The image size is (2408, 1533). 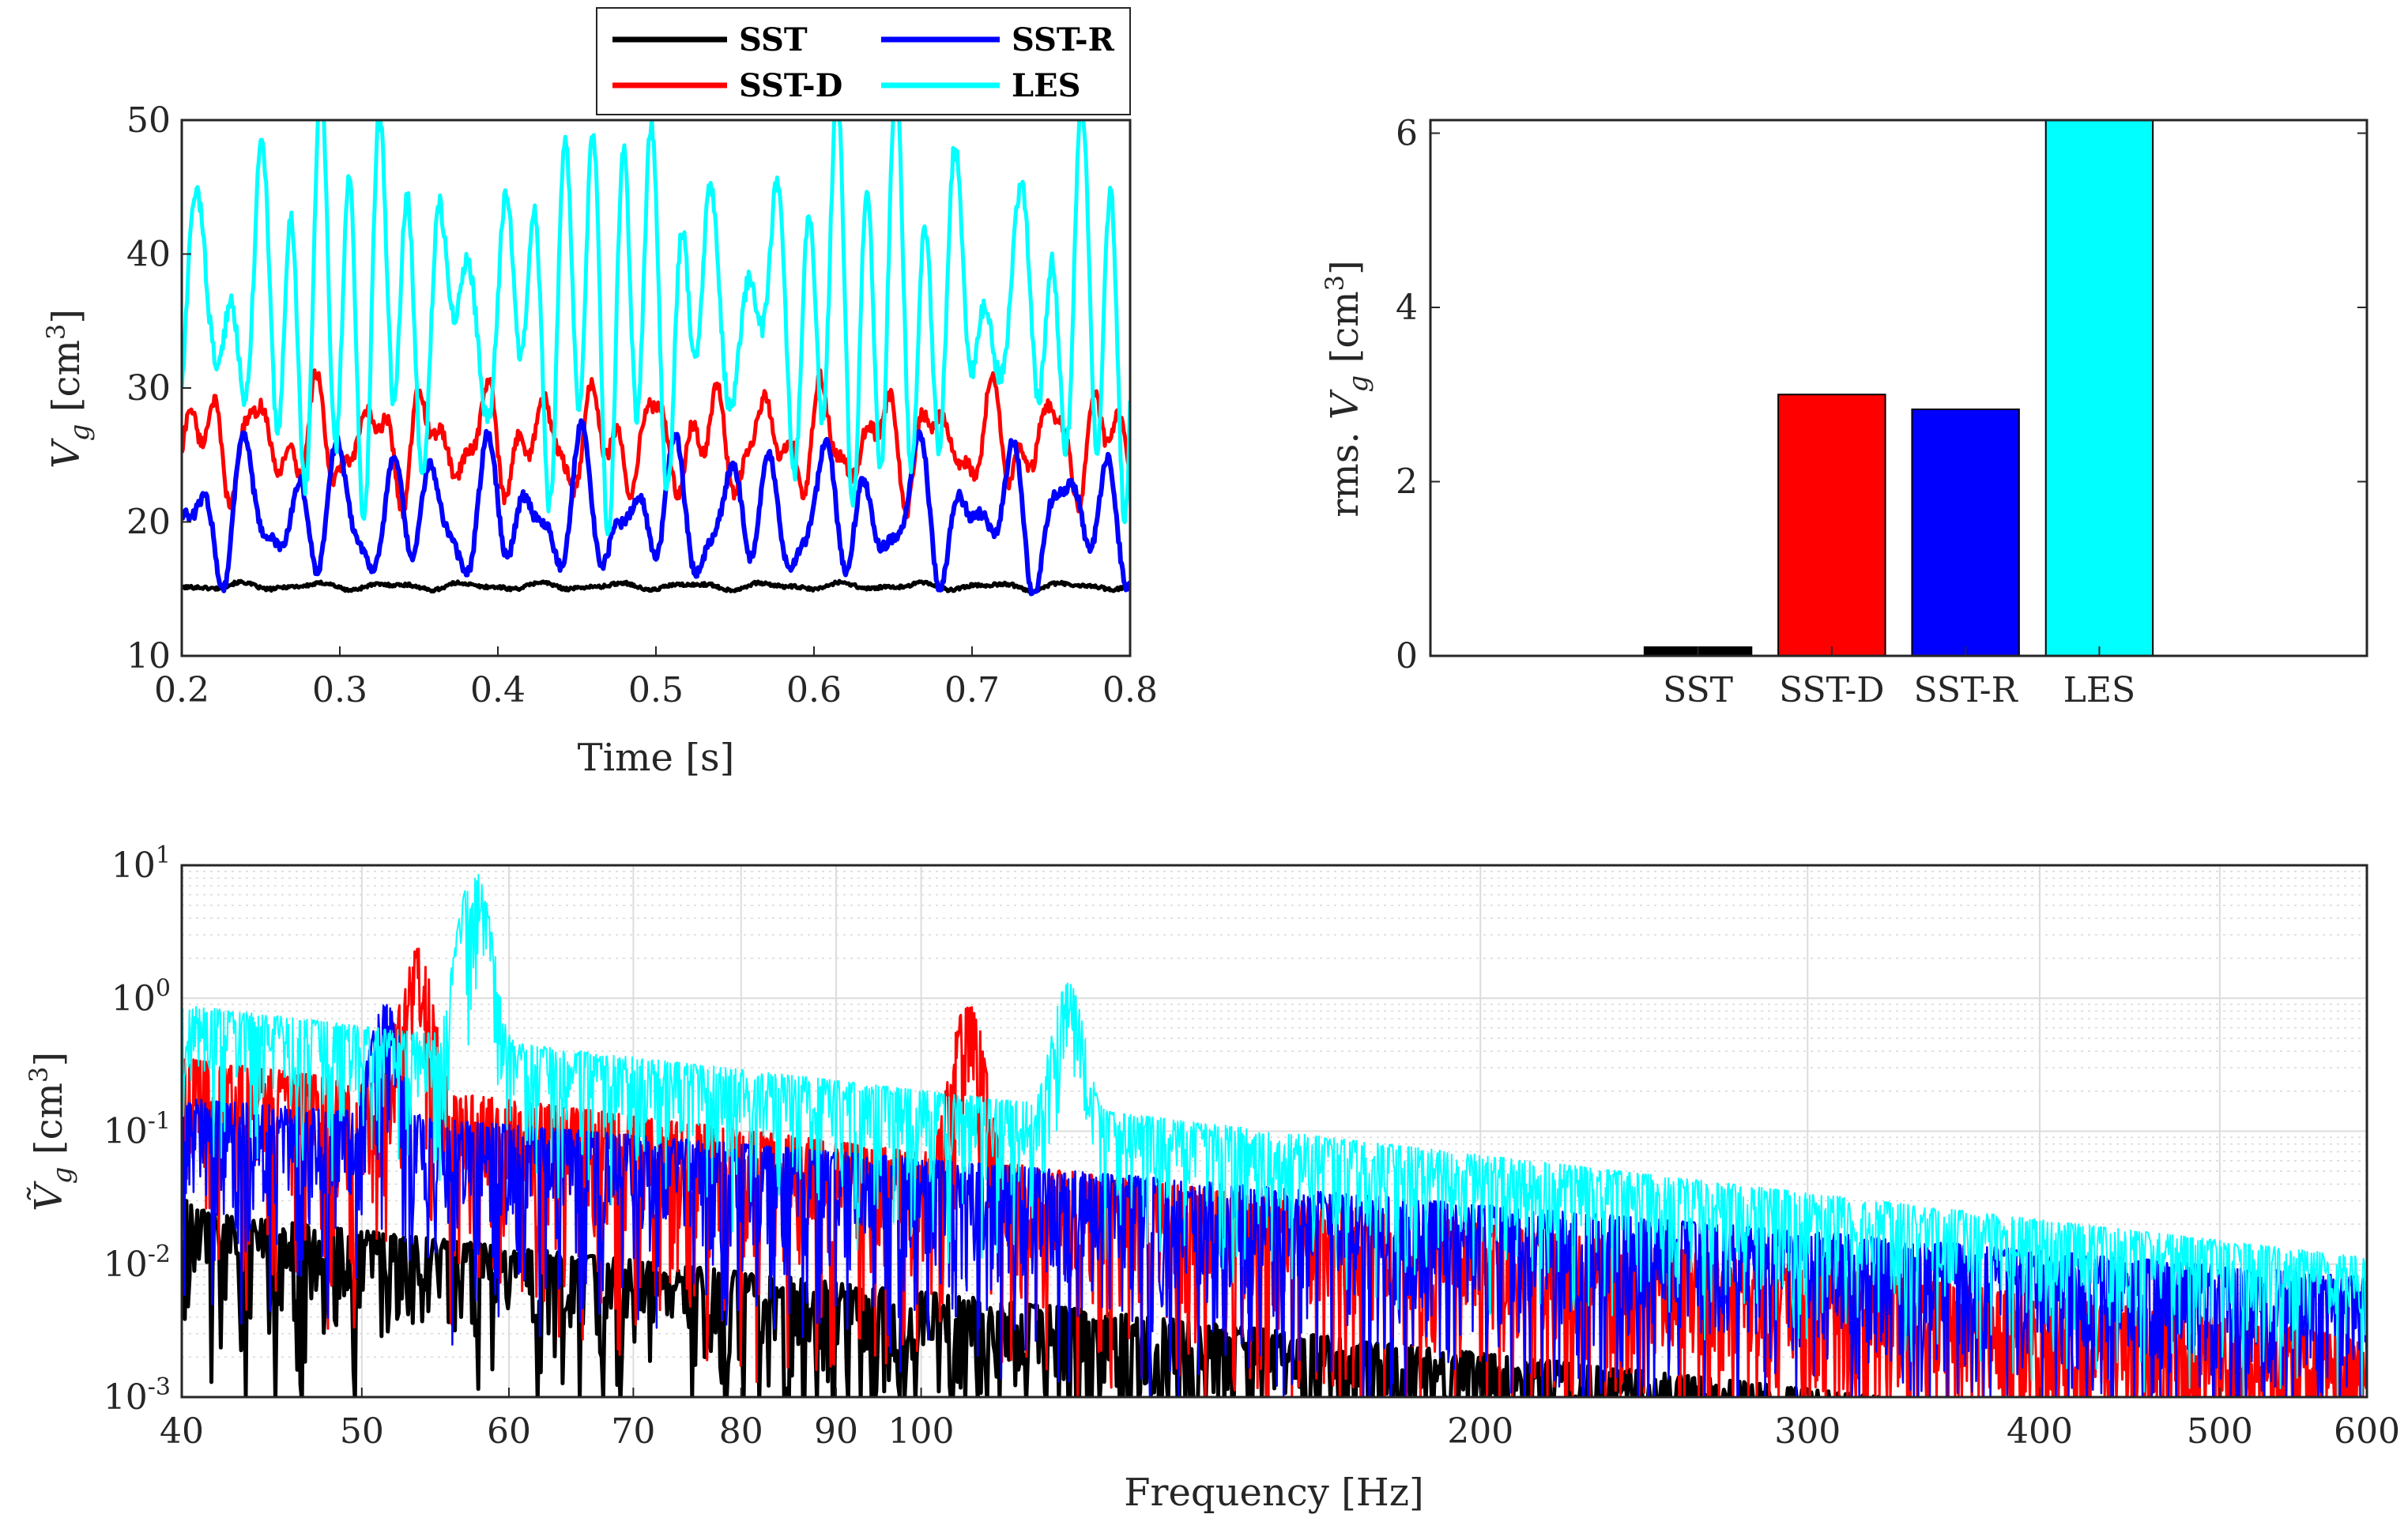 What do you see at coordinates (814, 690) in the screenshot?
I see `ts-xtick-label: 0.6` at bounding box center [814, 690].